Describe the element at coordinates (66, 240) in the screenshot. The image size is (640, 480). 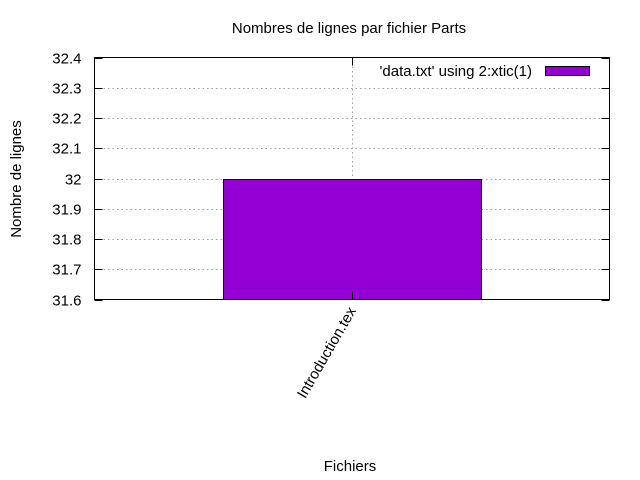
I see `y-tick-label: 31.8` at that location.